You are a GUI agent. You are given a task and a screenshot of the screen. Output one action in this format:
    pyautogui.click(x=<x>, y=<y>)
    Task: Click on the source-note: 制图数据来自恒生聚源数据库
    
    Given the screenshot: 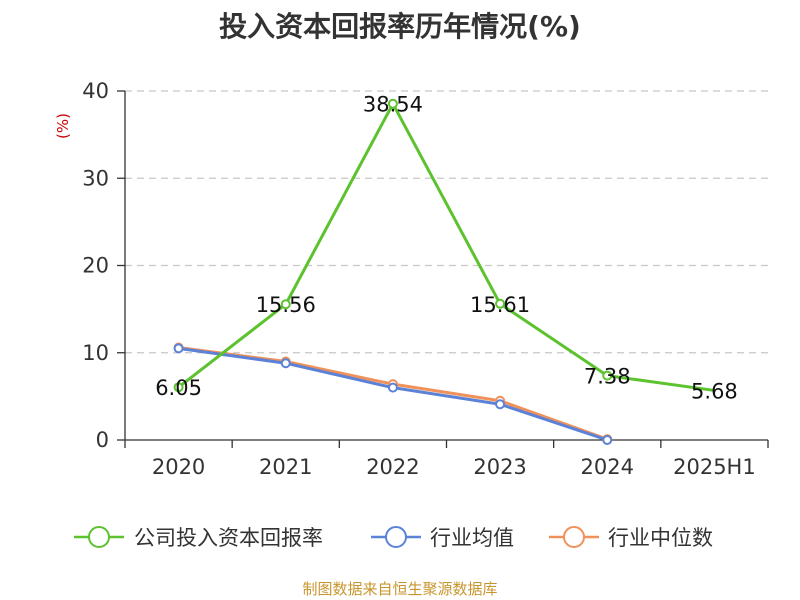 What is the action you would take?
    pyautogui.click(x=399, y=589)
    